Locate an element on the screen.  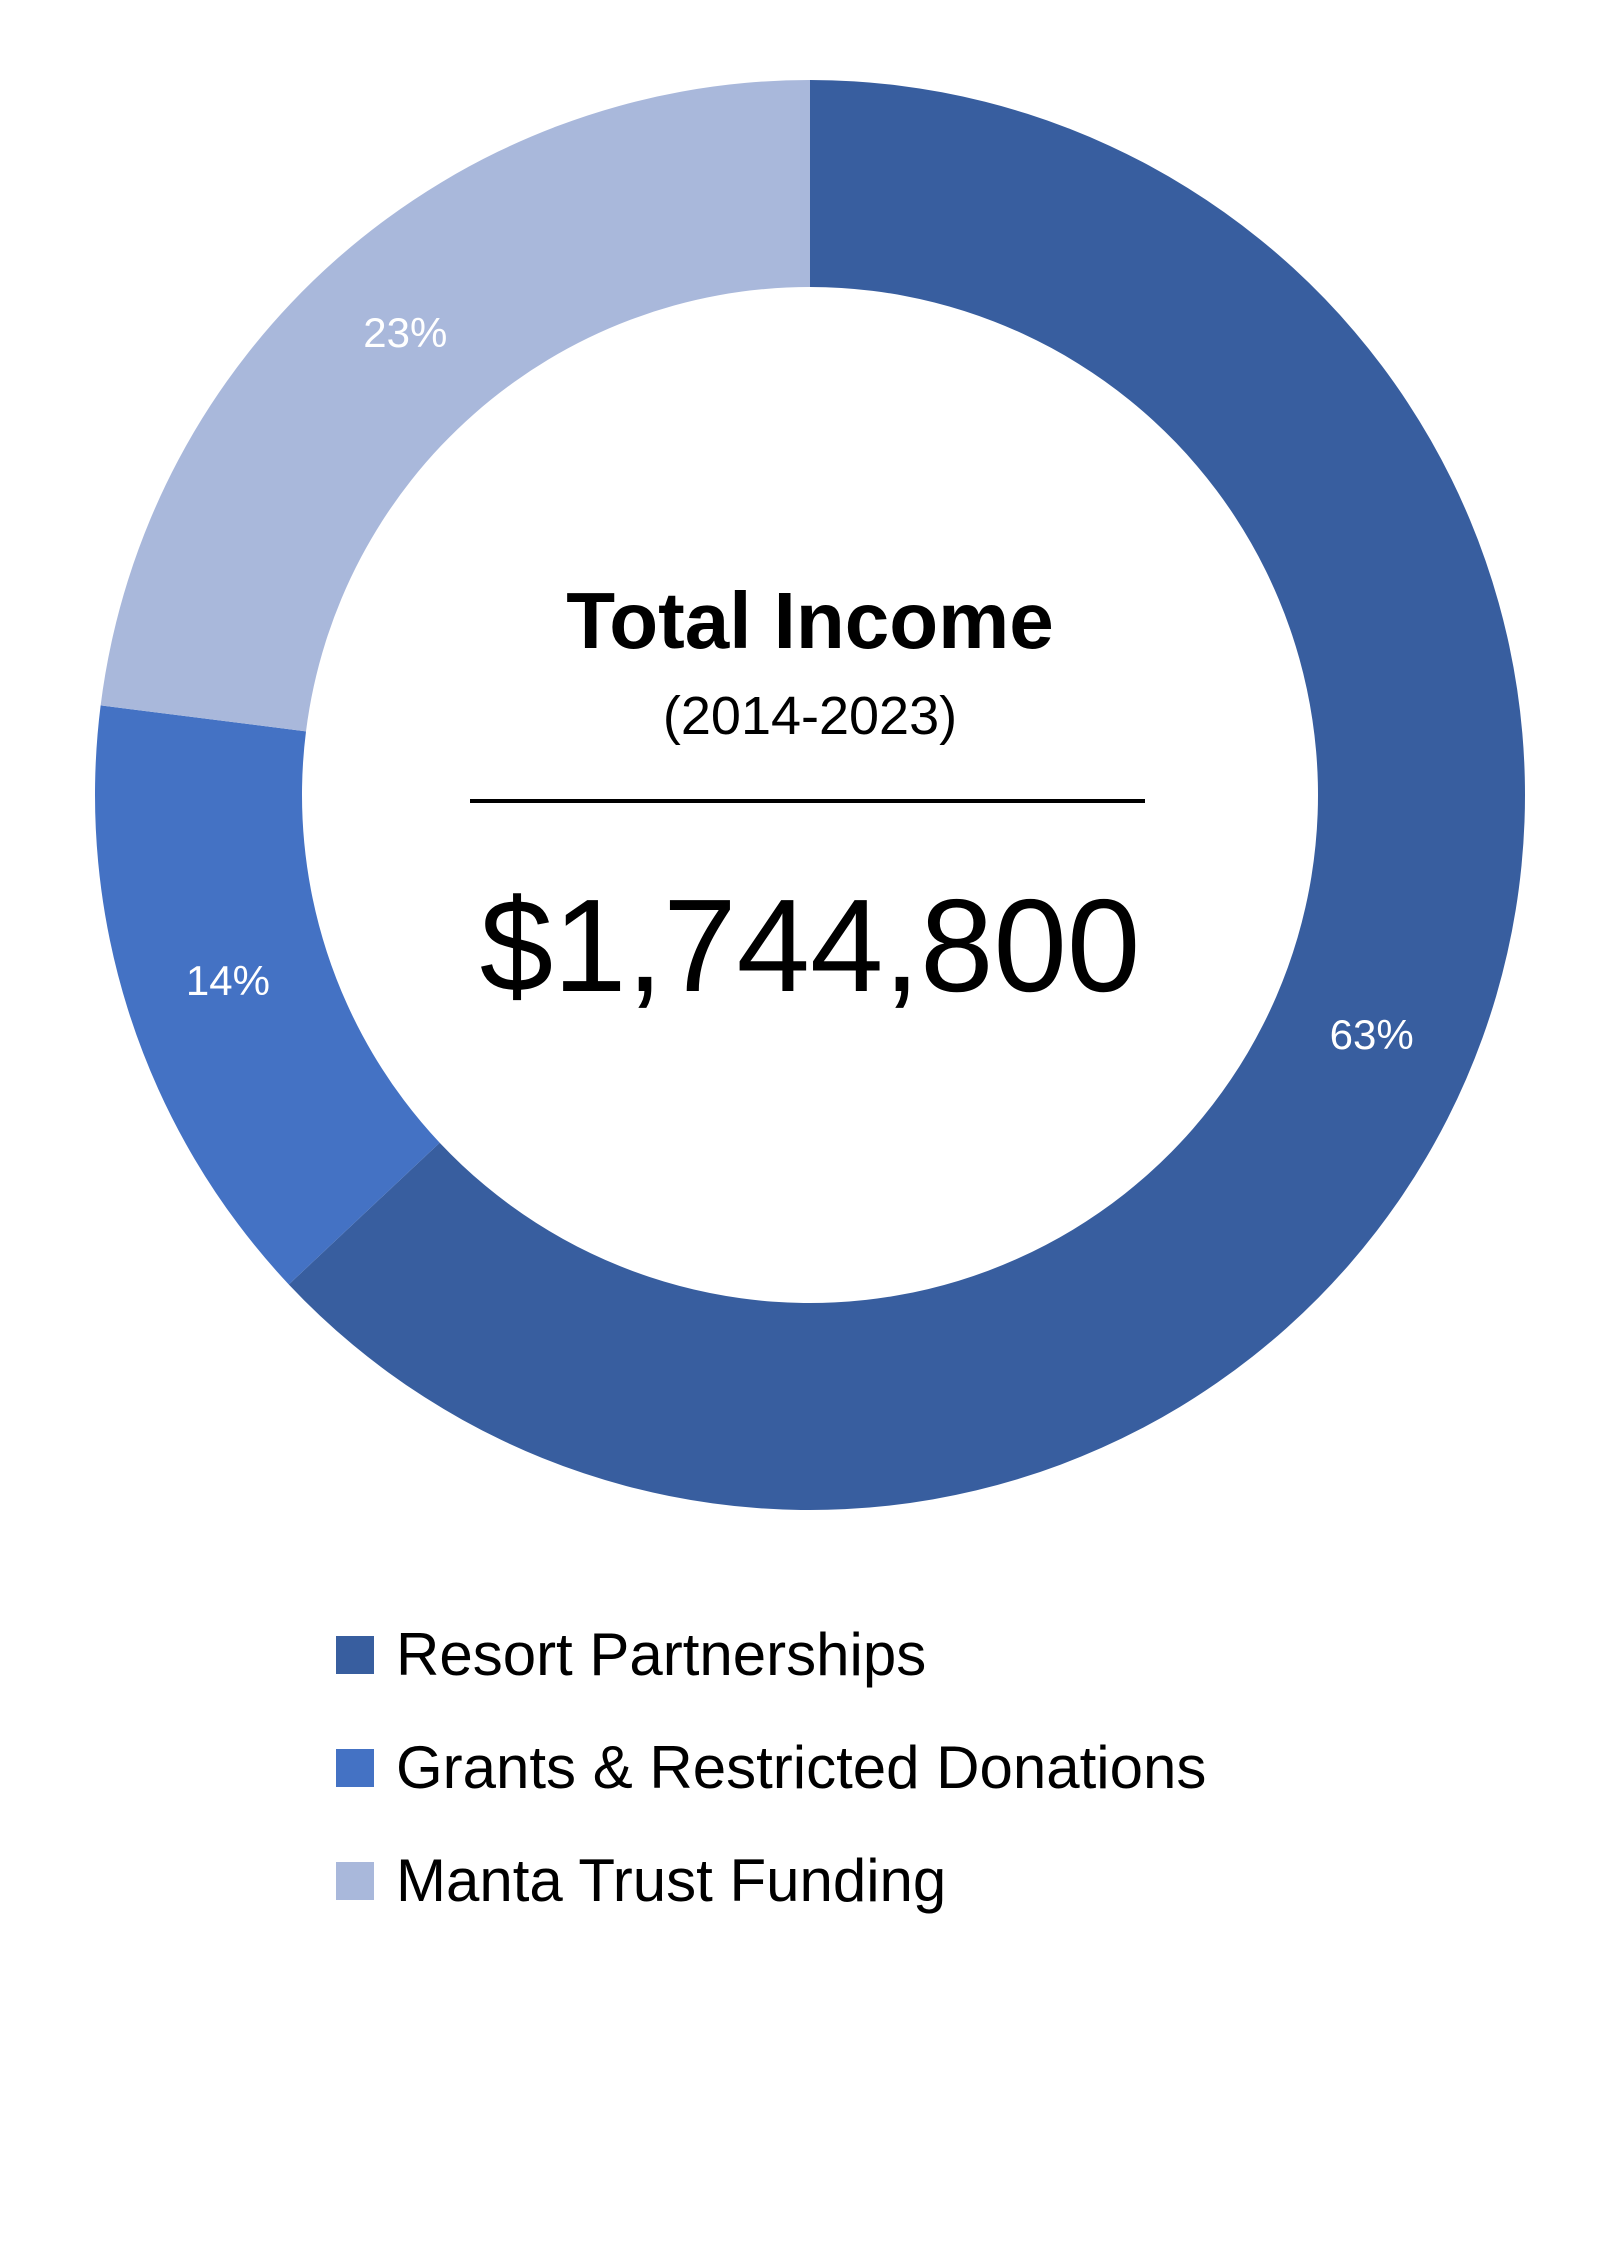
center-divider is located at coordinates (807, 801).